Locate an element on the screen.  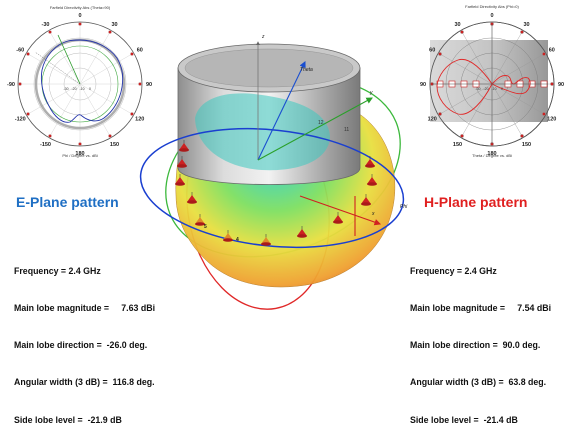
h-plane-scale-label: -20 is located at coordinates (485, 89).